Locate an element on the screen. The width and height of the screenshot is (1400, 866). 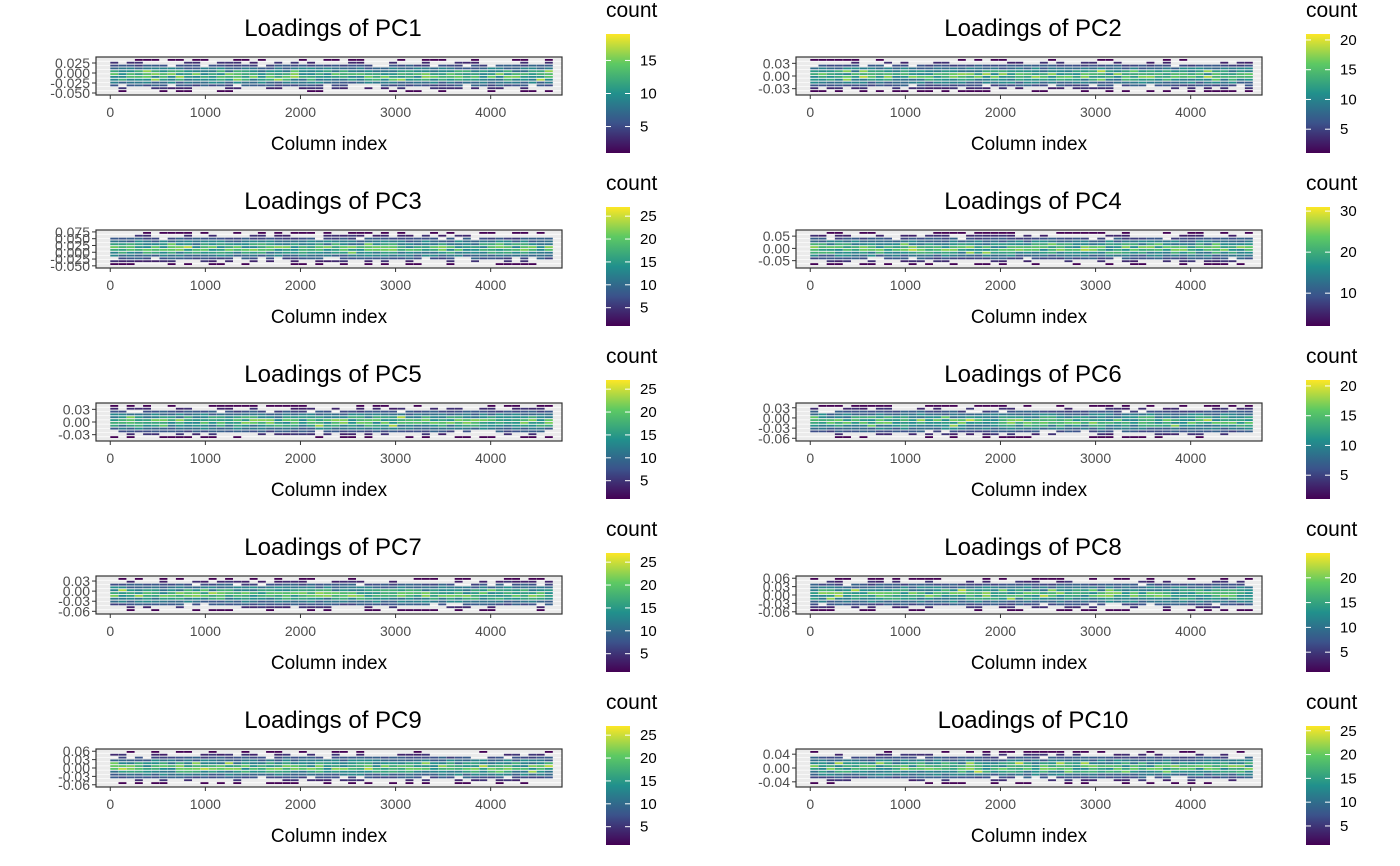
legend-title: count is located at coordinates (632, 183).